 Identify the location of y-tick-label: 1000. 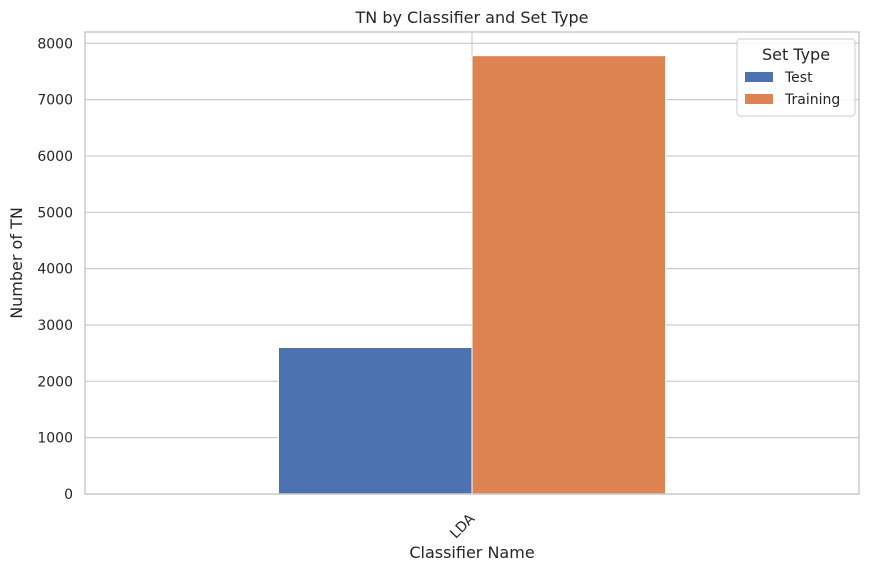
(55, 439).